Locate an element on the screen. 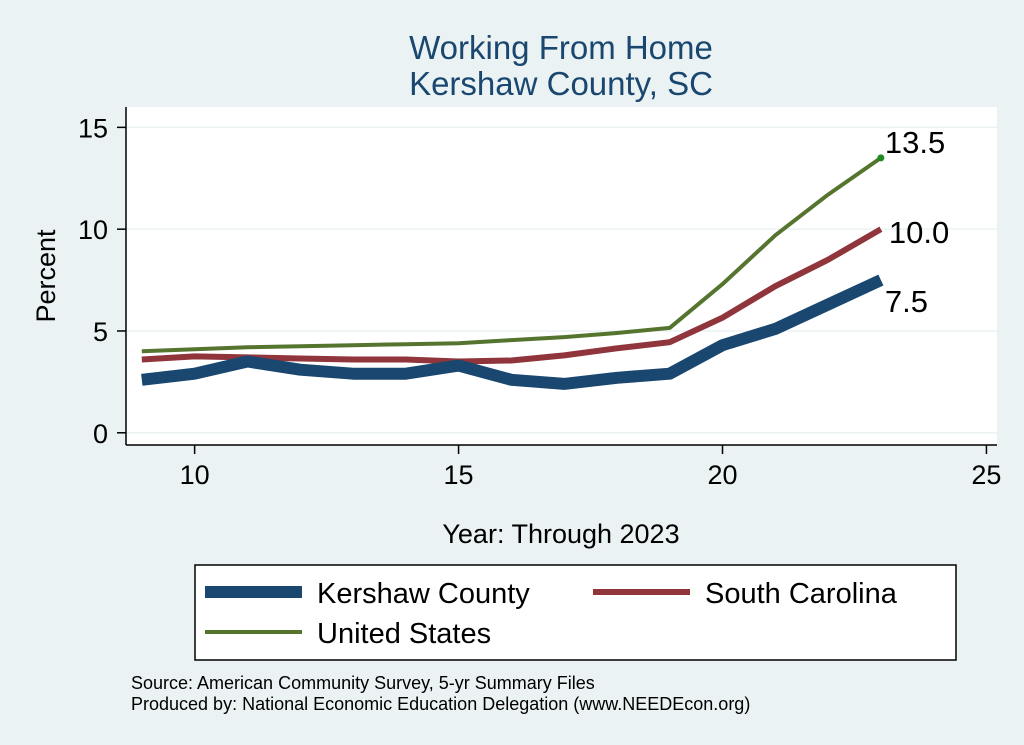 The image size is (1024, 745). legend-label-kershaw-county: Kershaw County is located at coordinates (423, 594).